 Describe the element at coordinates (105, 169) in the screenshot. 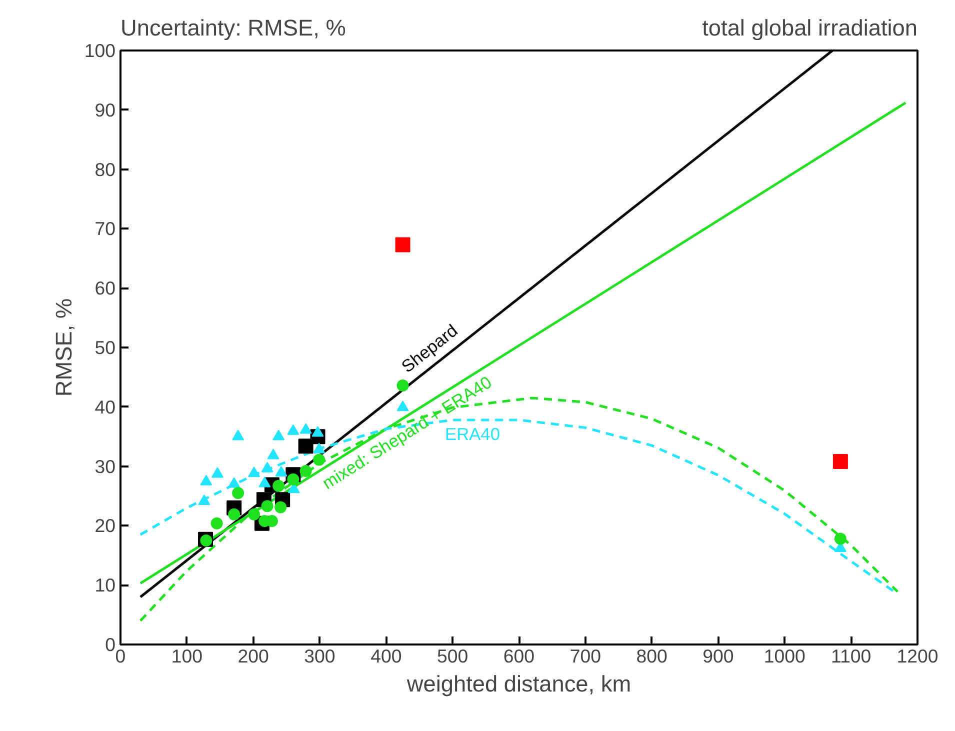

I see `y-tick-label: 80` at that location.